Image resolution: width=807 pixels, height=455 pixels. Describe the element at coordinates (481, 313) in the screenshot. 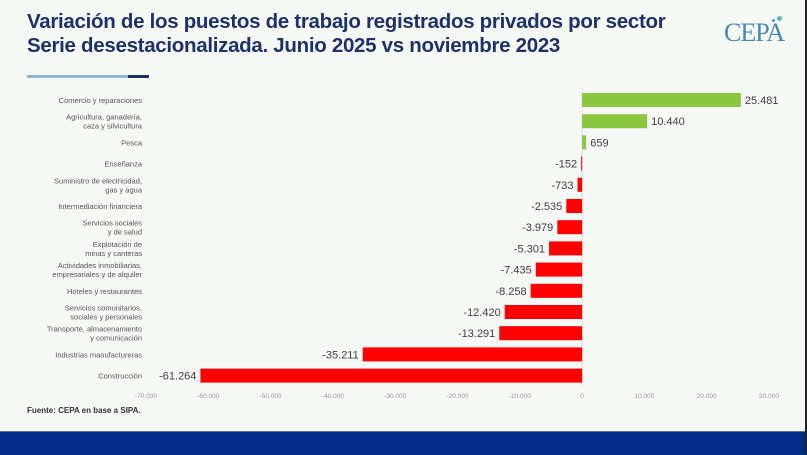

I see `data-label: -12.420` at that location.